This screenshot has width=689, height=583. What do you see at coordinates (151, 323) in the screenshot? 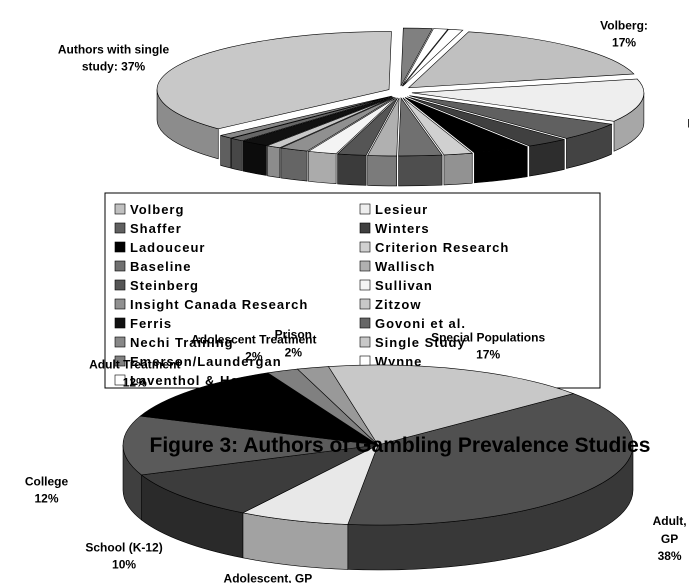
I see `legend-label: Ferris` at bounding box center [151, 323].